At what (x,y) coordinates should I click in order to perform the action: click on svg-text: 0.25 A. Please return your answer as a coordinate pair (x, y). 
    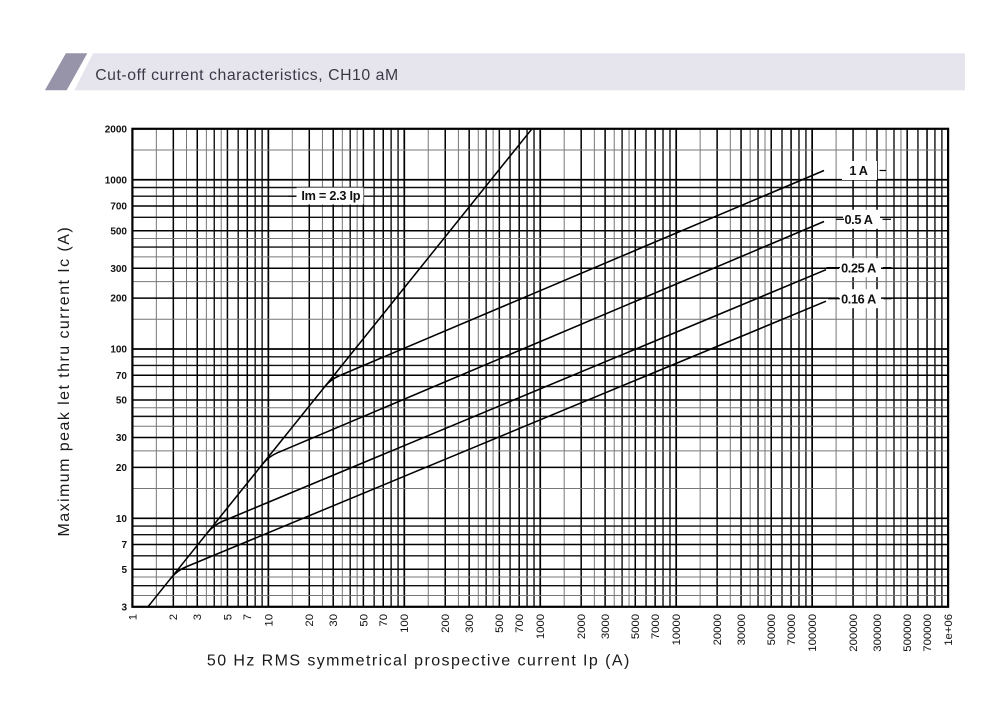
    Looking at the image, I should click on (858, 268).